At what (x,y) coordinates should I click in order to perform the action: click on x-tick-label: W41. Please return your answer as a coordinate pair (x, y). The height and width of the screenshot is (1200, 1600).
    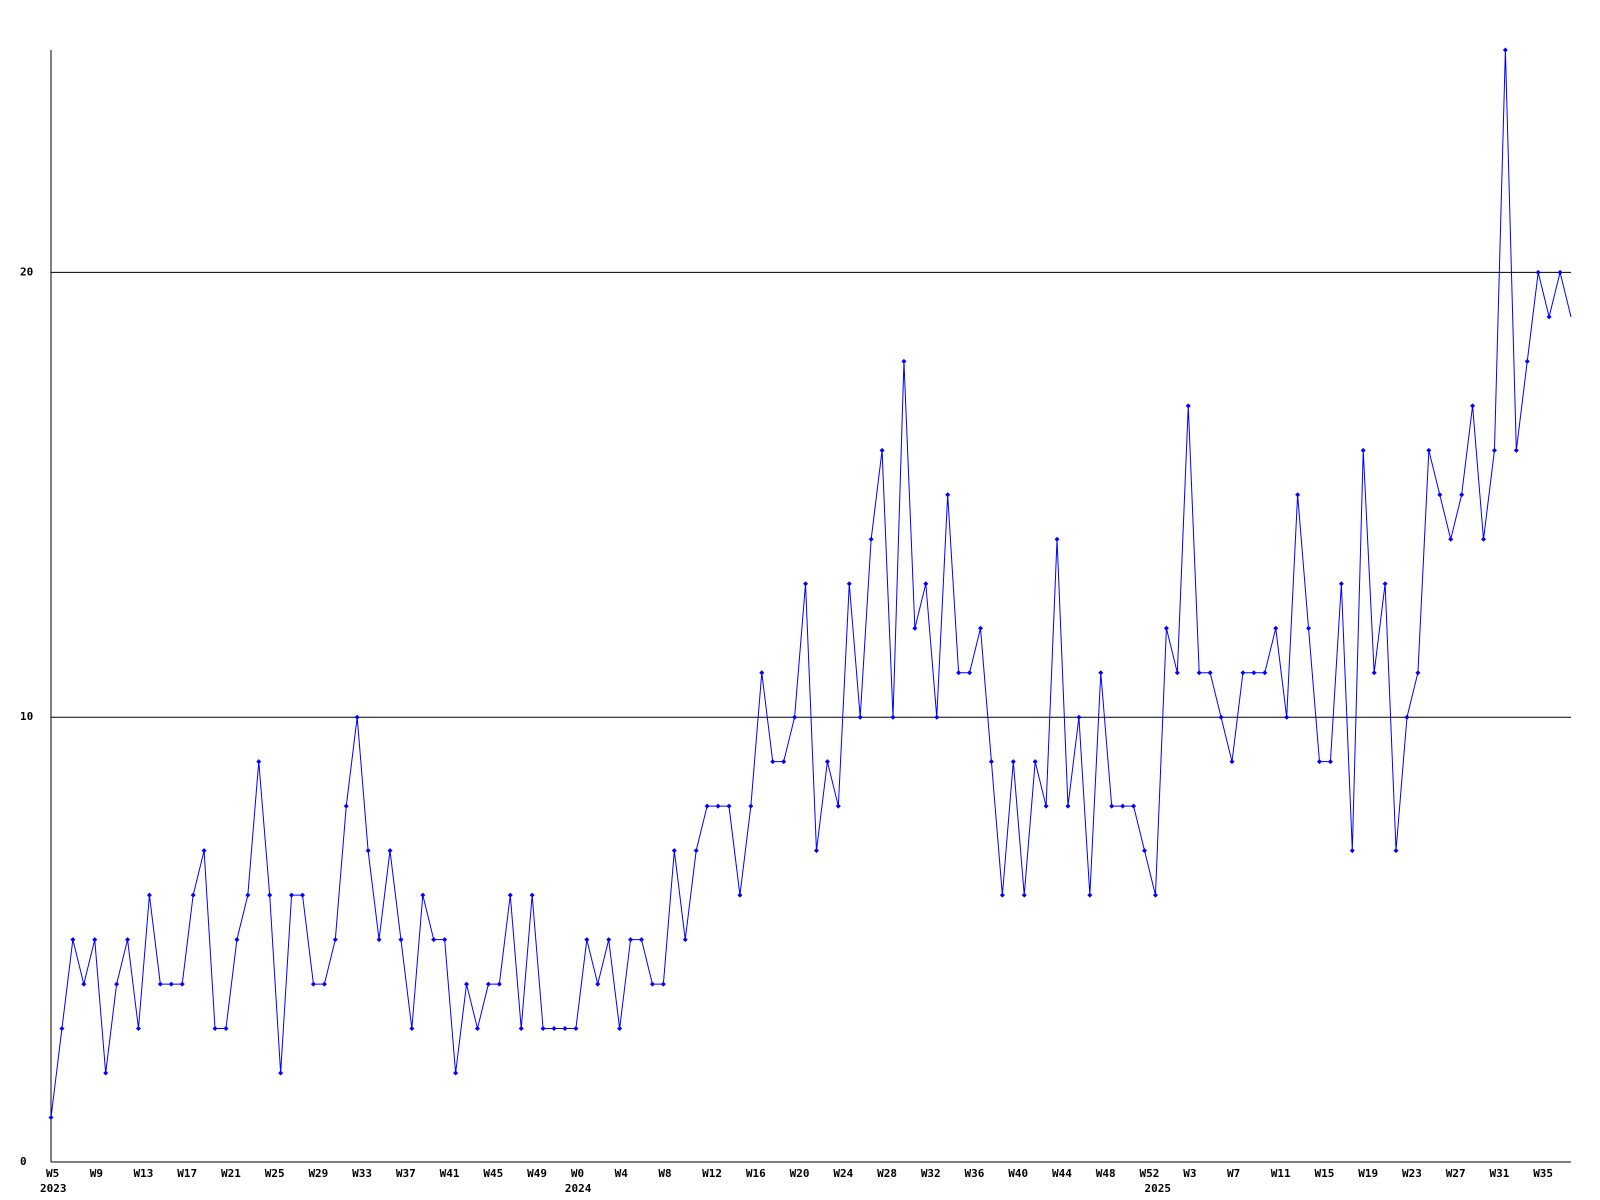
    Looking at the image, I should click on (450, 1173).